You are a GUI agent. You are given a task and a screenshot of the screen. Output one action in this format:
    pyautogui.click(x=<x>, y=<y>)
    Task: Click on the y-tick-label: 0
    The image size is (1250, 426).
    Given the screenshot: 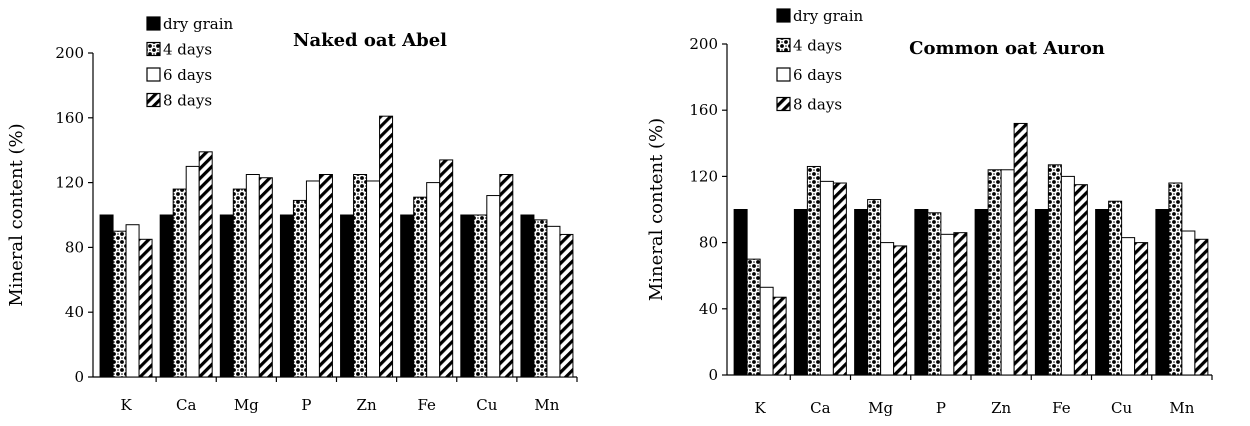 What is the action you would take?
    pyautogui.click(x=79, y=377)
    